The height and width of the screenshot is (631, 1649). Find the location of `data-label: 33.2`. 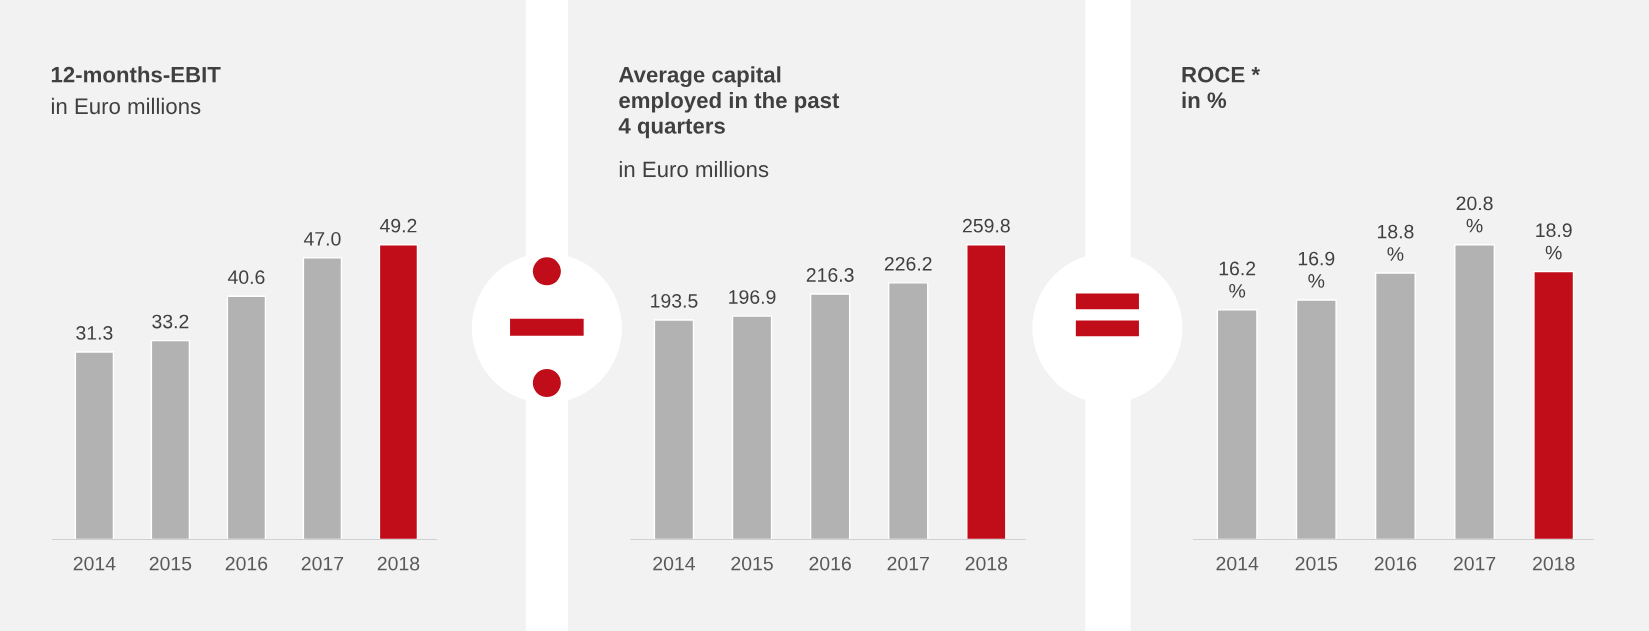

data-label: 33.2 is located at coordinates (170, 321).